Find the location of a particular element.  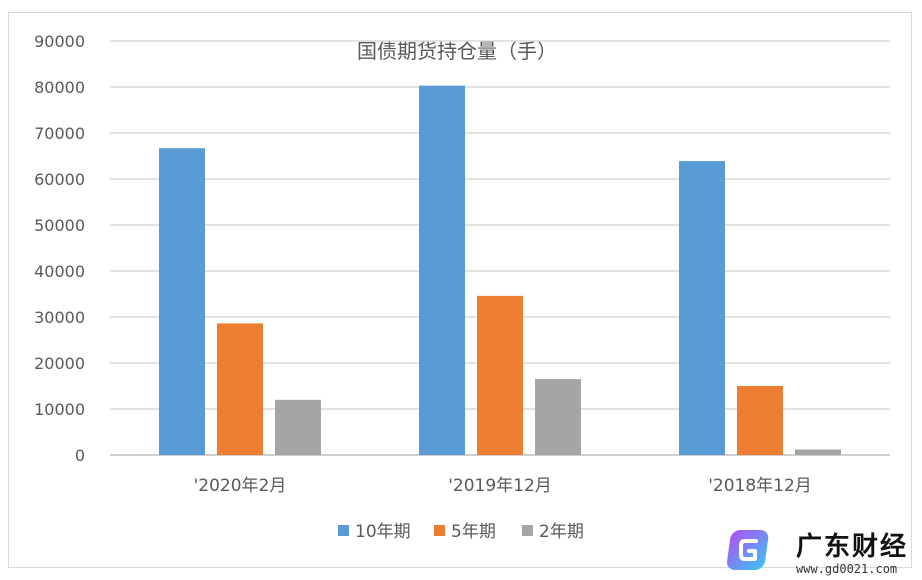

y-tick-label: 70000 is located at coordinates (59, 133).